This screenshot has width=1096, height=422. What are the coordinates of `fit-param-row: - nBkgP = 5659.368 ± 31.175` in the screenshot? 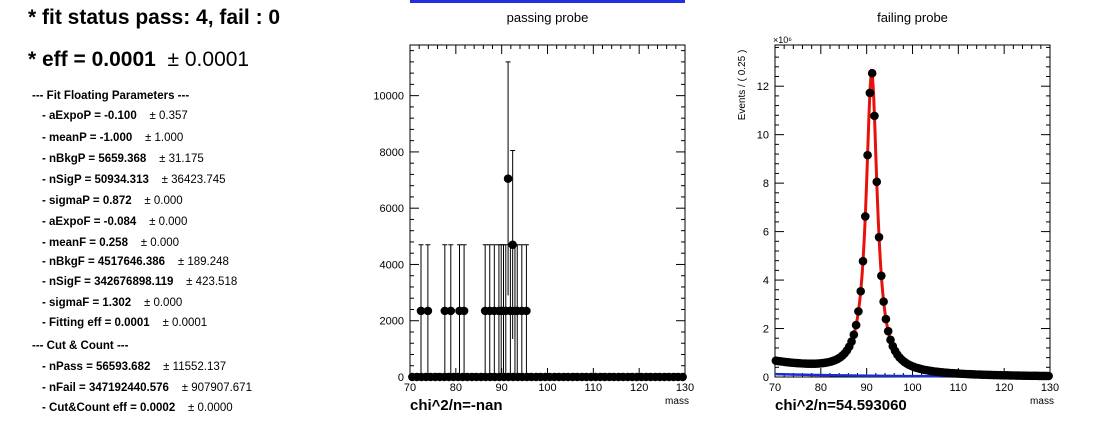 It's located at (123, 159).